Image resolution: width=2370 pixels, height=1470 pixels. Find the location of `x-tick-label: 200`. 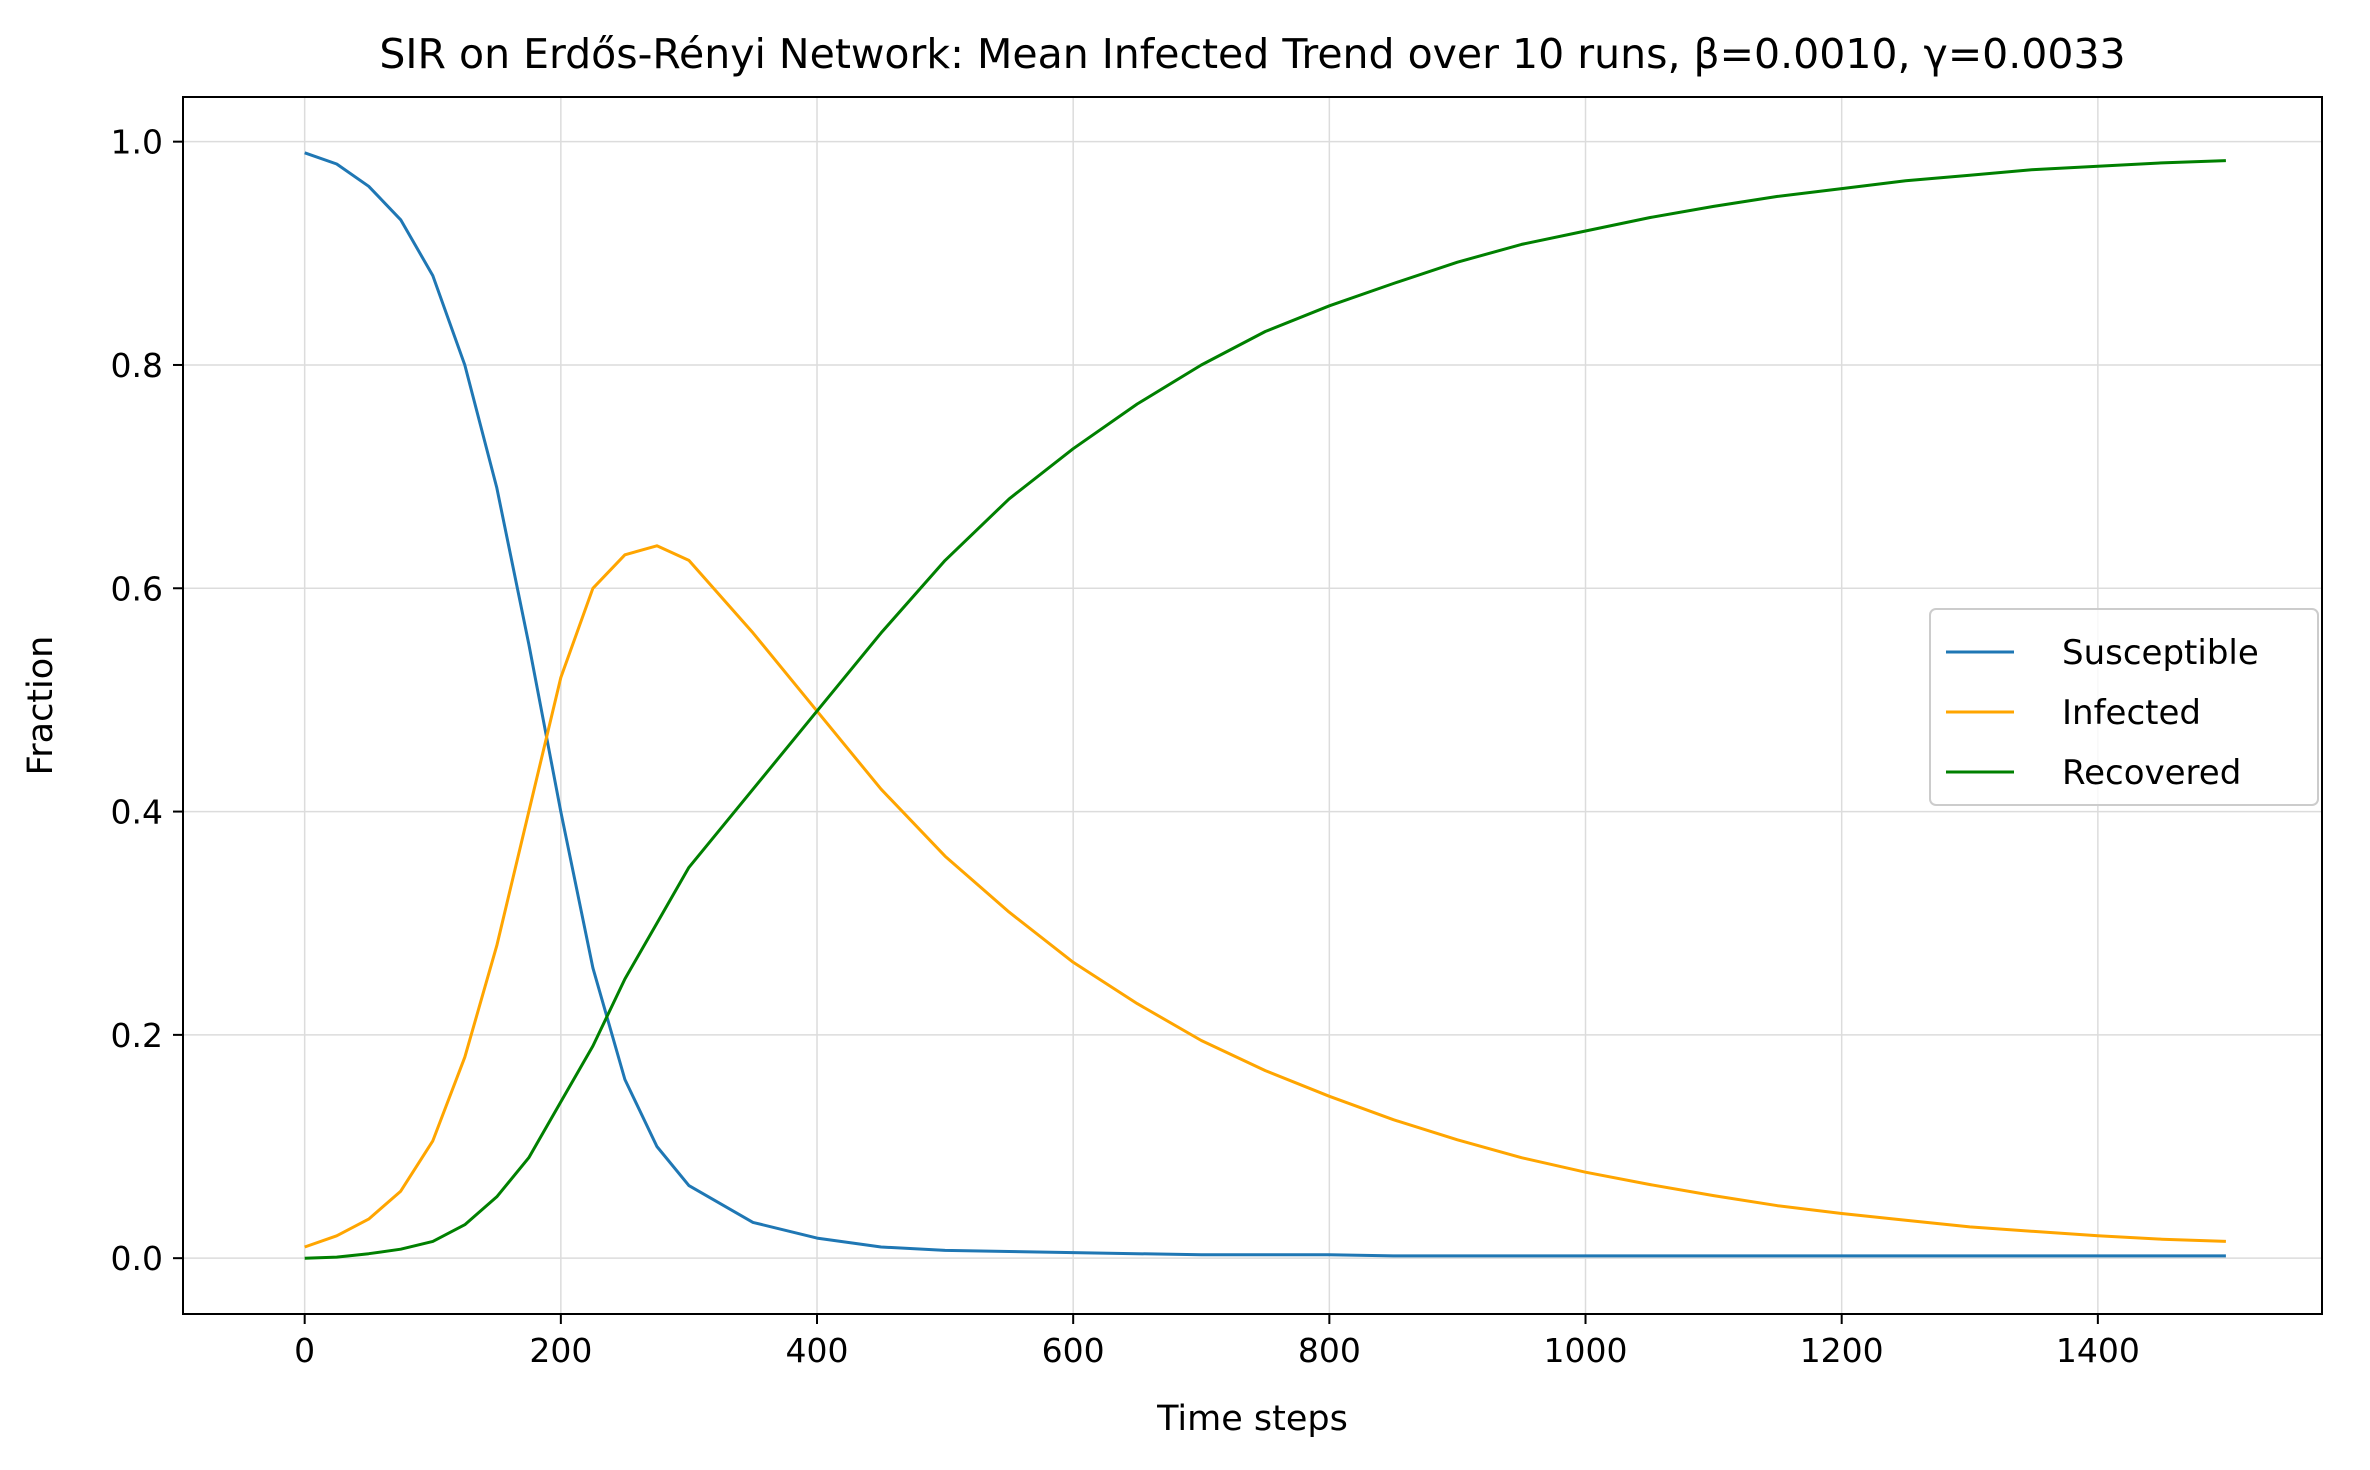

x-tick-label: 200 is located at coordinates (560, 1350).